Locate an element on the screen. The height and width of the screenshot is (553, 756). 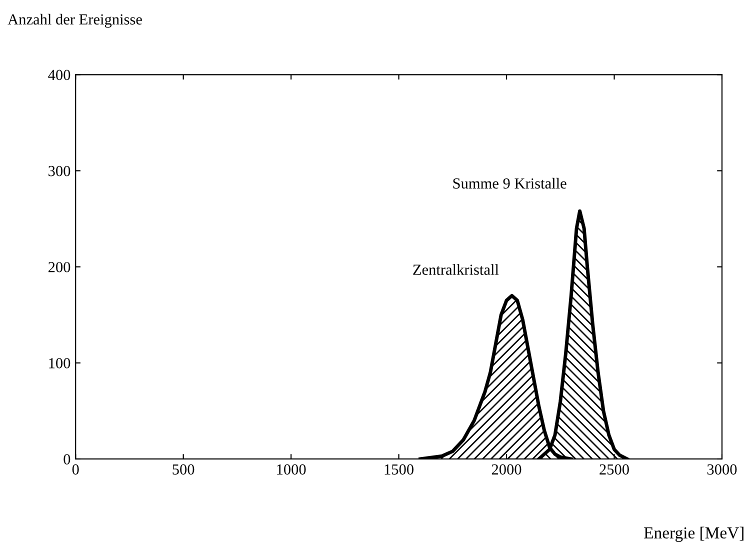
y-tick-label: 200 is located at coordinates (59, 267).